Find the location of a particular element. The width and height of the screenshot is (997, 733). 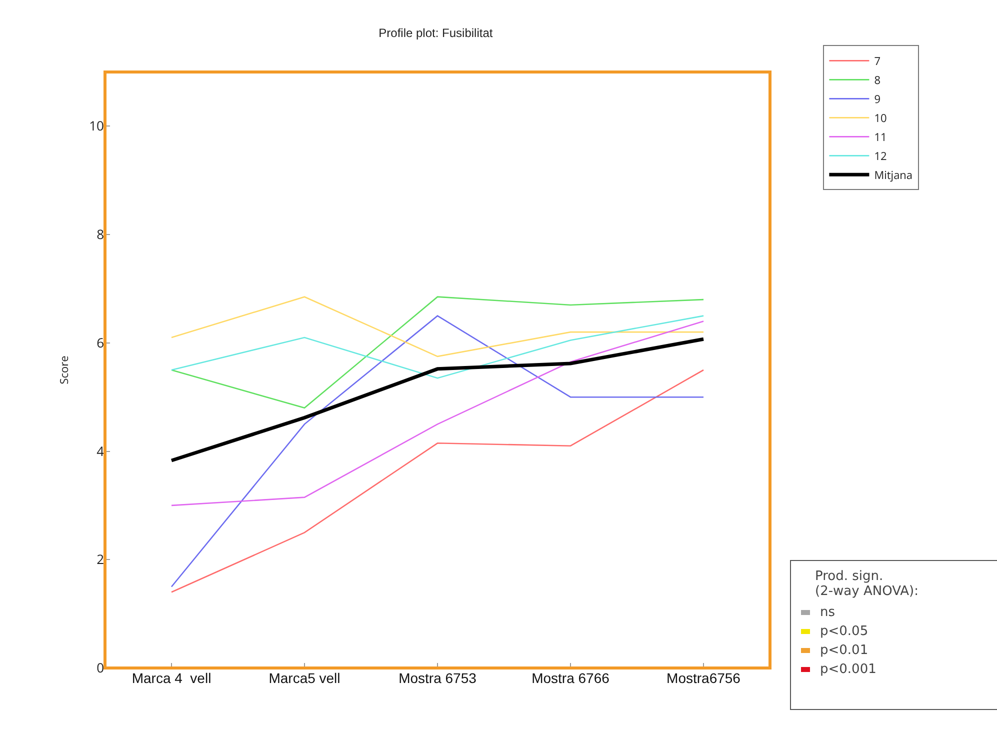

text: Prod. sign. (2-way ANOVA): is located at coordinates (867, 584).